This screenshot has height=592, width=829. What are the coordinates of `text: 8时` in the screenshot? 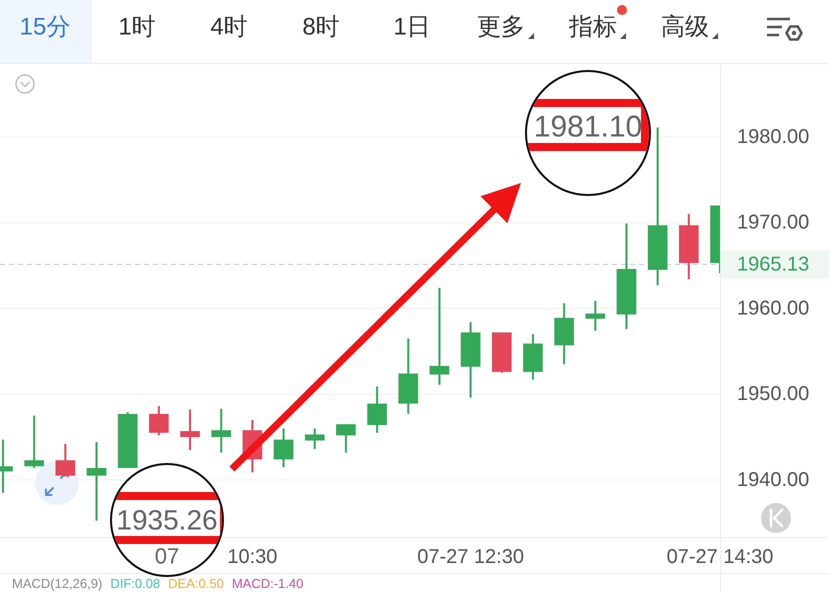 It's located at (321, 27).